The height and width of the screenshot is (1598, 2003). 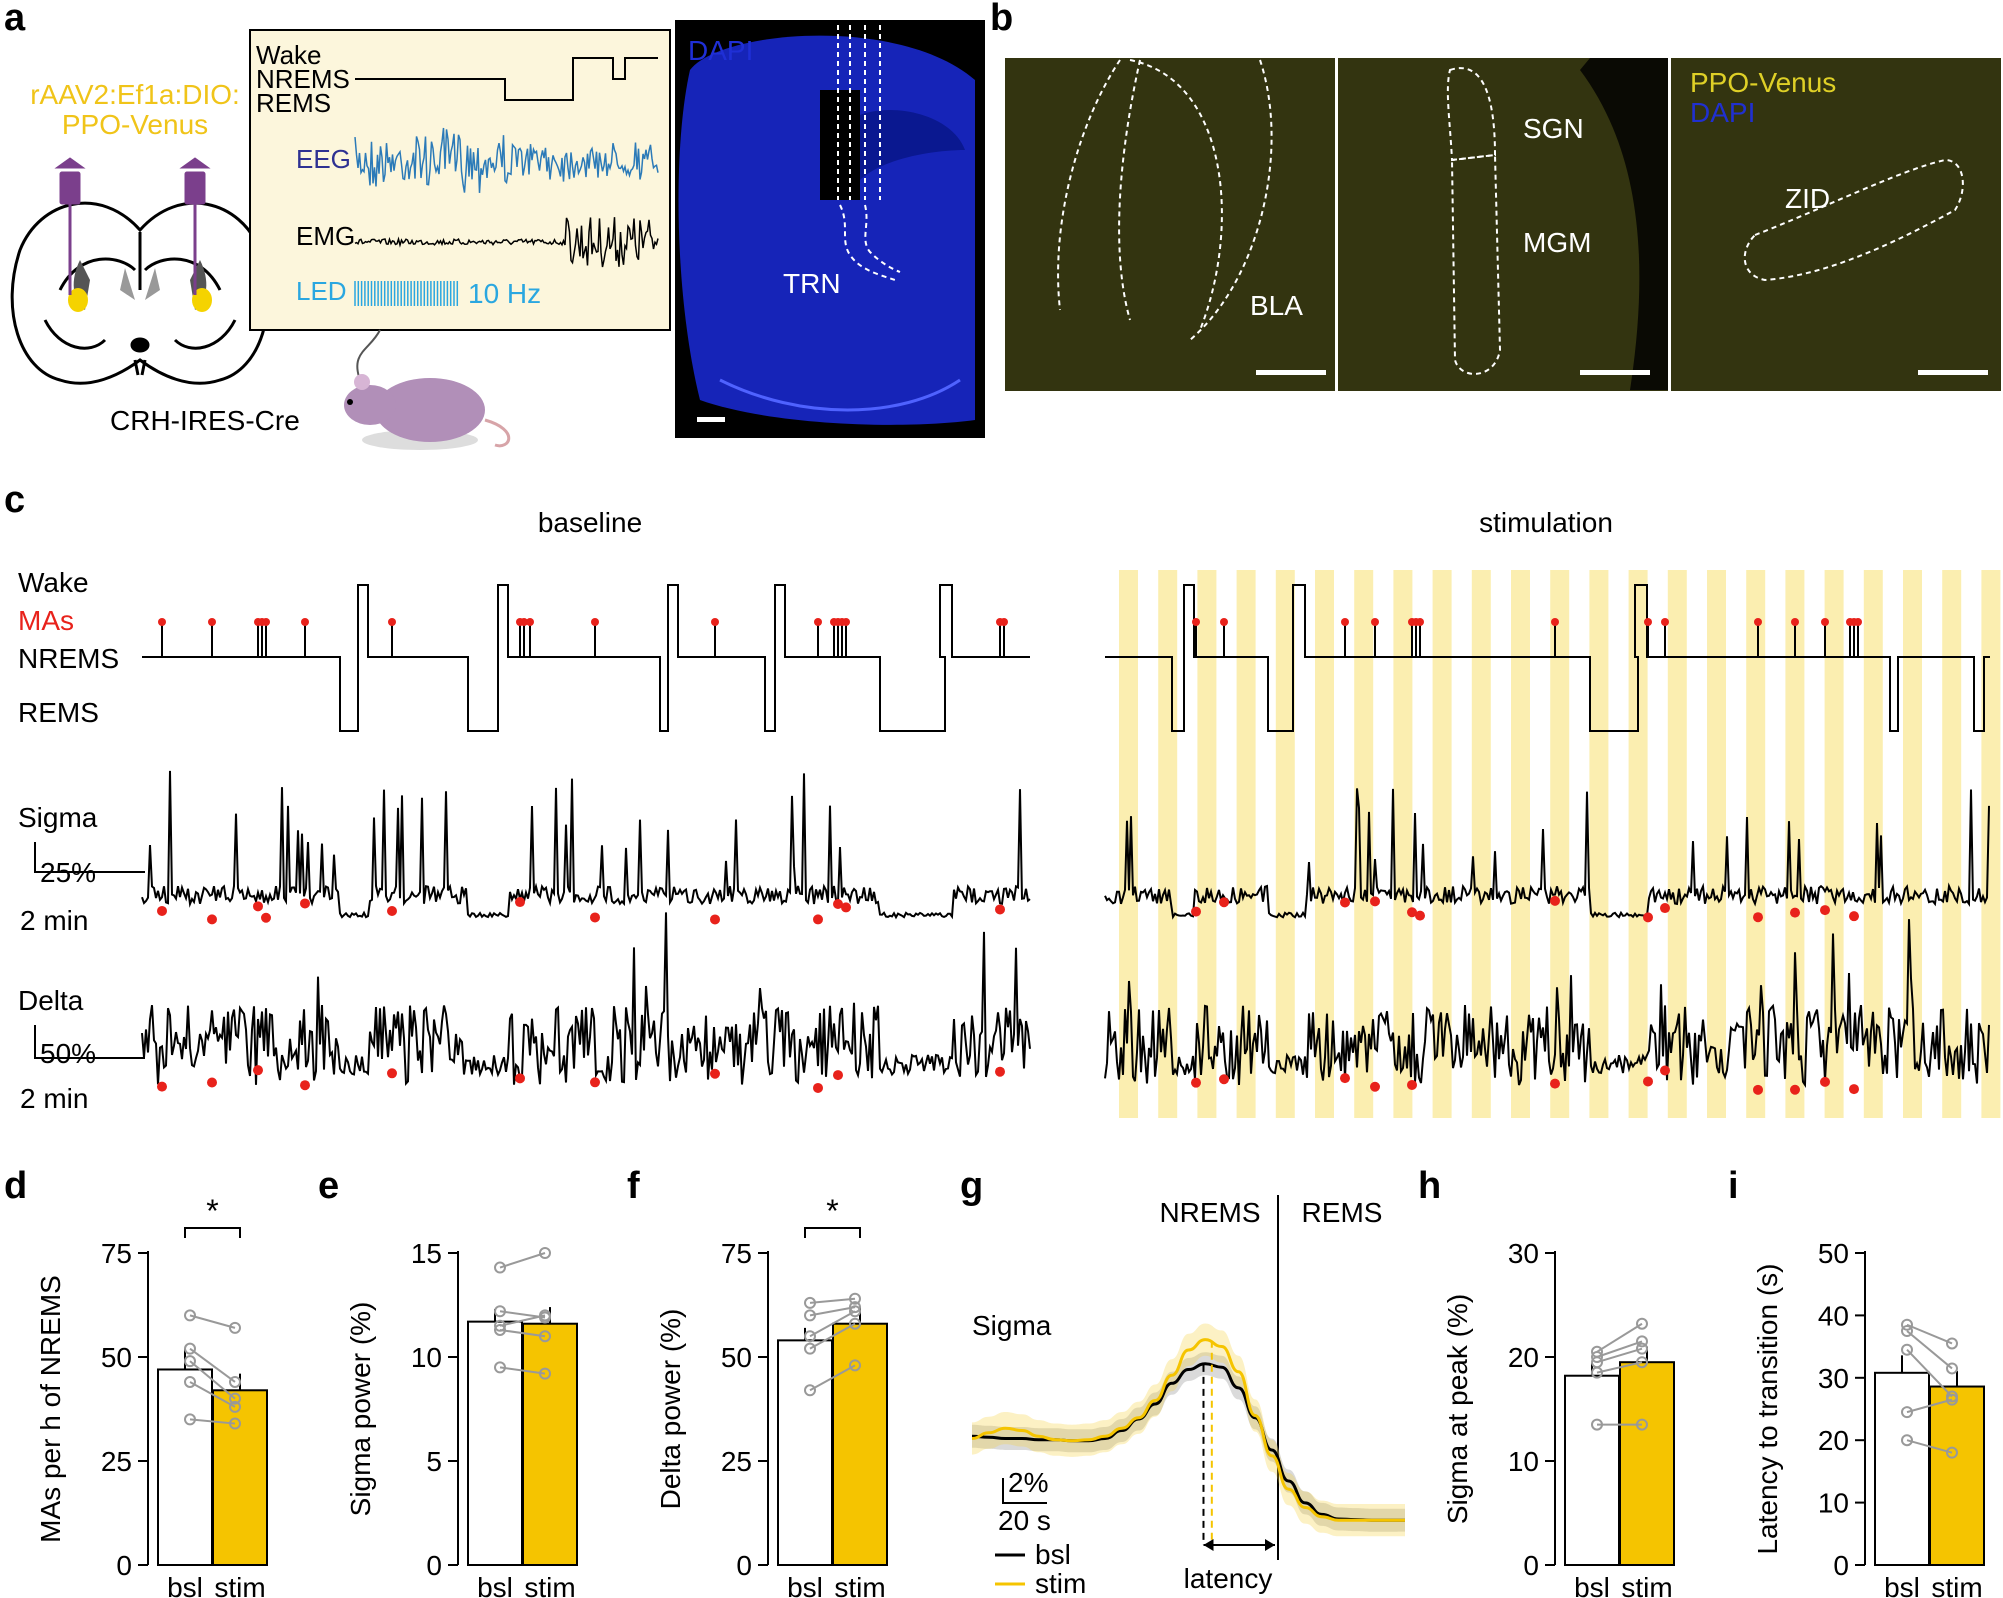 What do you see at coordinates (68, 872) in the screenshot?
I see `sigma-scale-label: 25%` at bounding box center [68, 872].